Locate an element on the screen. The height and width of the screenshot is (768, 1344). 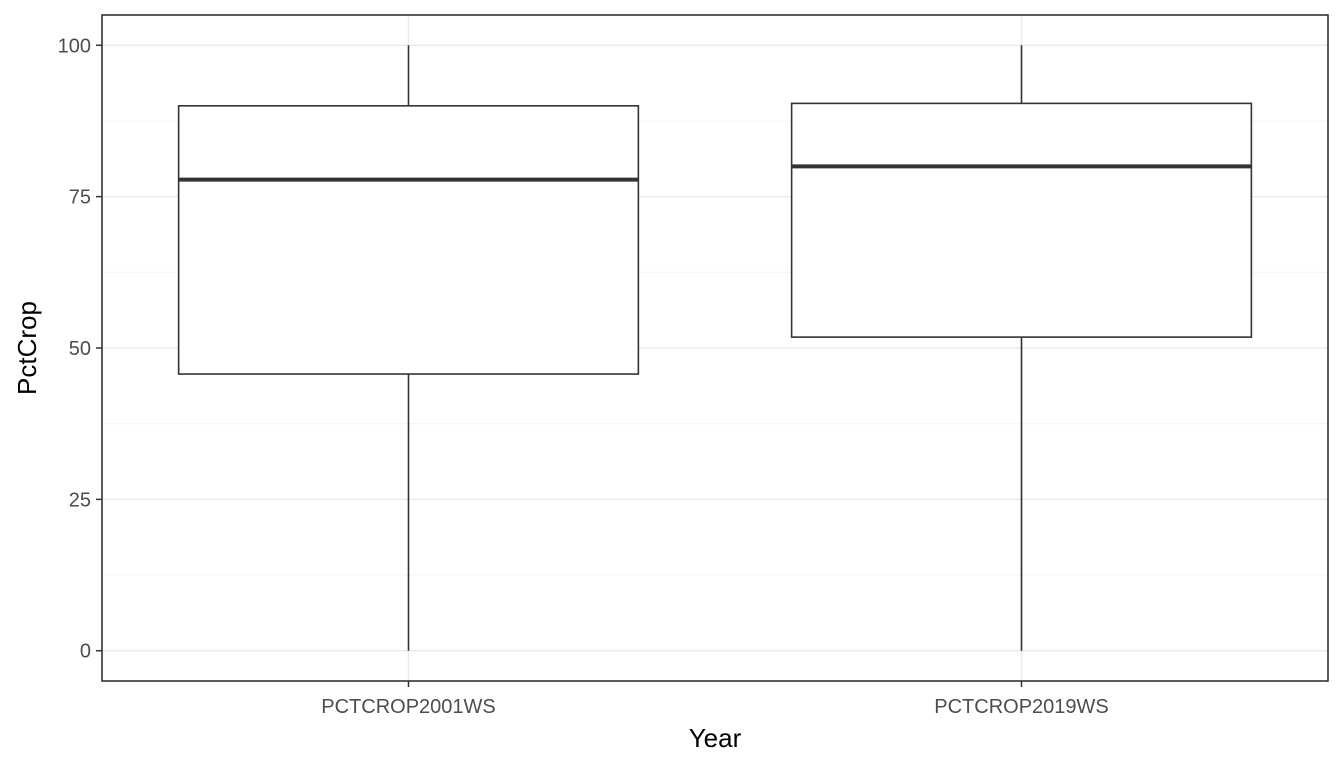
y-tick-label: 50 is located at coordinates (80, 349).